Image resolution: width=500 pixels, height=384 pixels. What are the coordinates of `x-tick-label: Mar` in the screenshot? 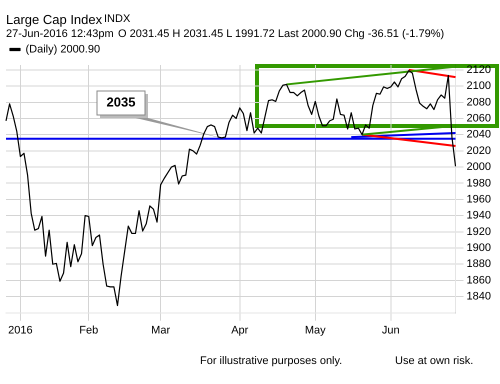 It's located at (160, 330).